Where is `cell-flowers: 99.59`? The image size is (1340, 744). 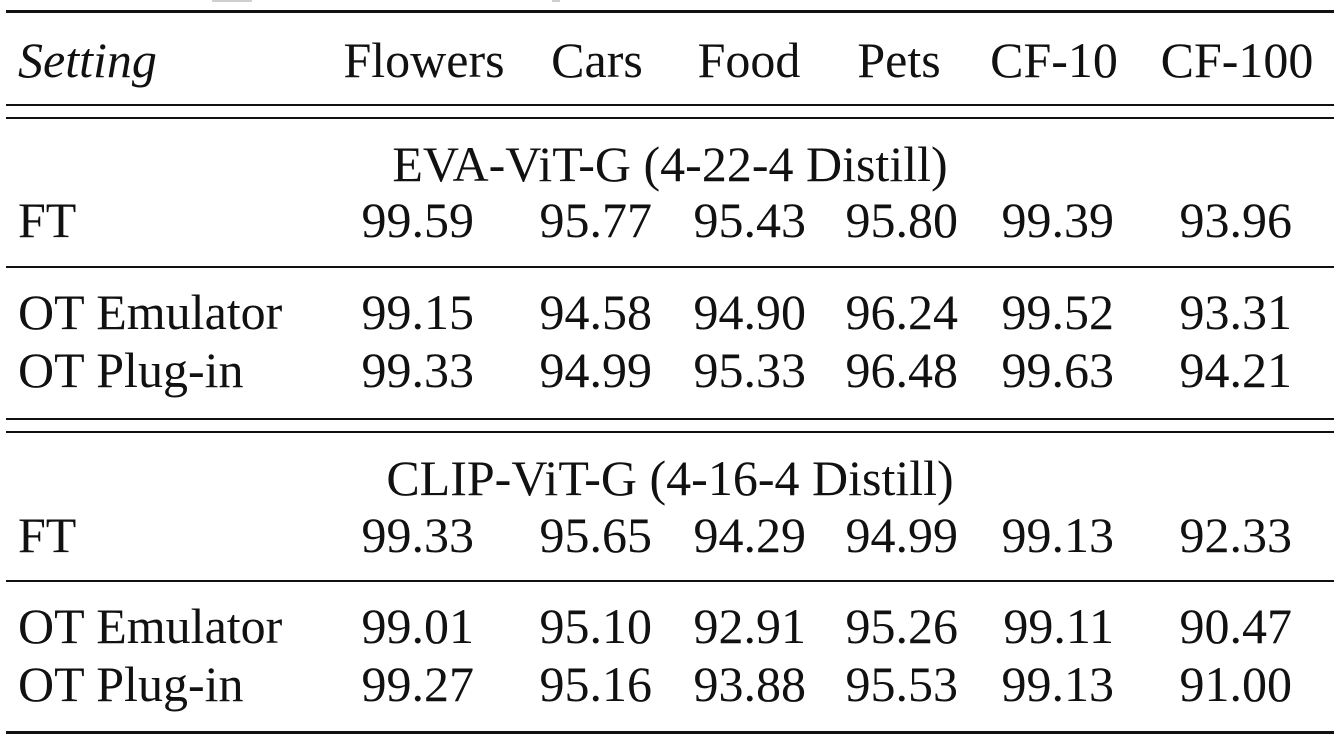
cell-flowers: 99.59 is located at coordinates (418, 220).